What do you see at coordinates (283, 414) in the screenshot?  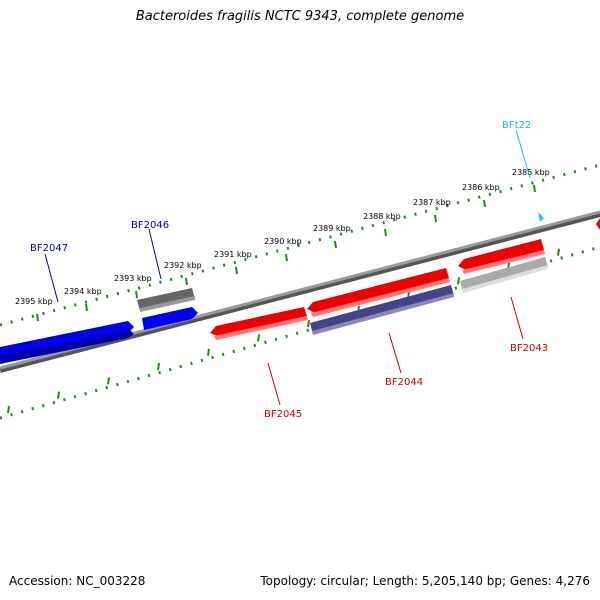 I see `gene-label-bf2045: BF2045` at bounding box center [283, 414].